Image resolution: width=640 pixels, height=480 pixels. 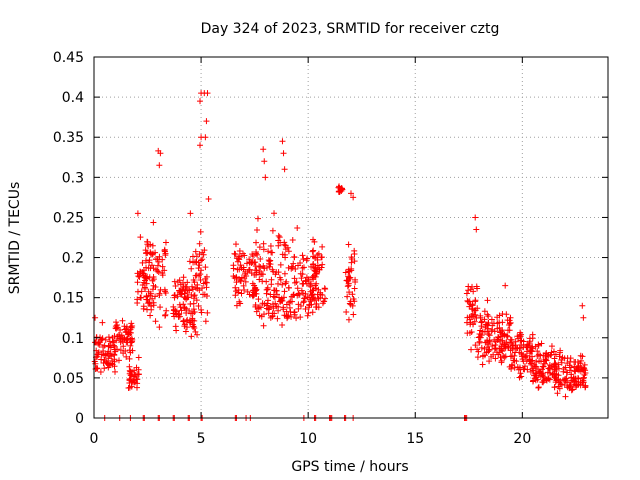 I want to click on x-tick-label: 20, so click(x=522, y=439).